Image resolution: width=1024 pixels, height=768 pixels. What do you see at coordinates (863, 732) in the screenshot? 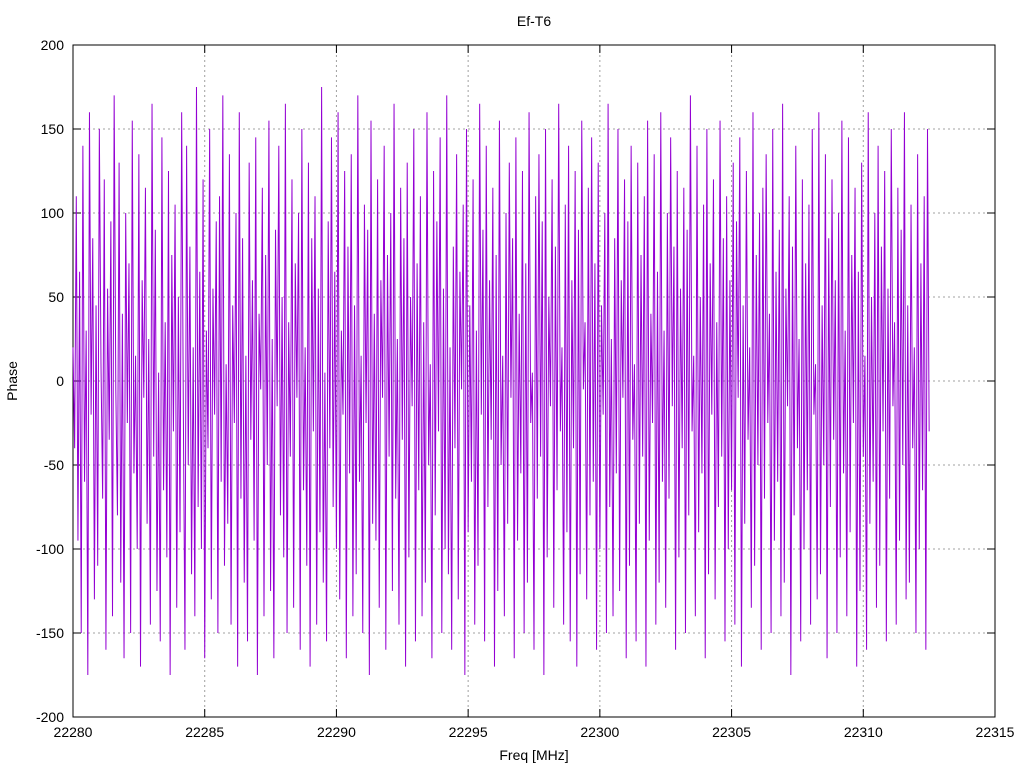
I see `x-tick-label: 22310` at bounding box center [863, 732].